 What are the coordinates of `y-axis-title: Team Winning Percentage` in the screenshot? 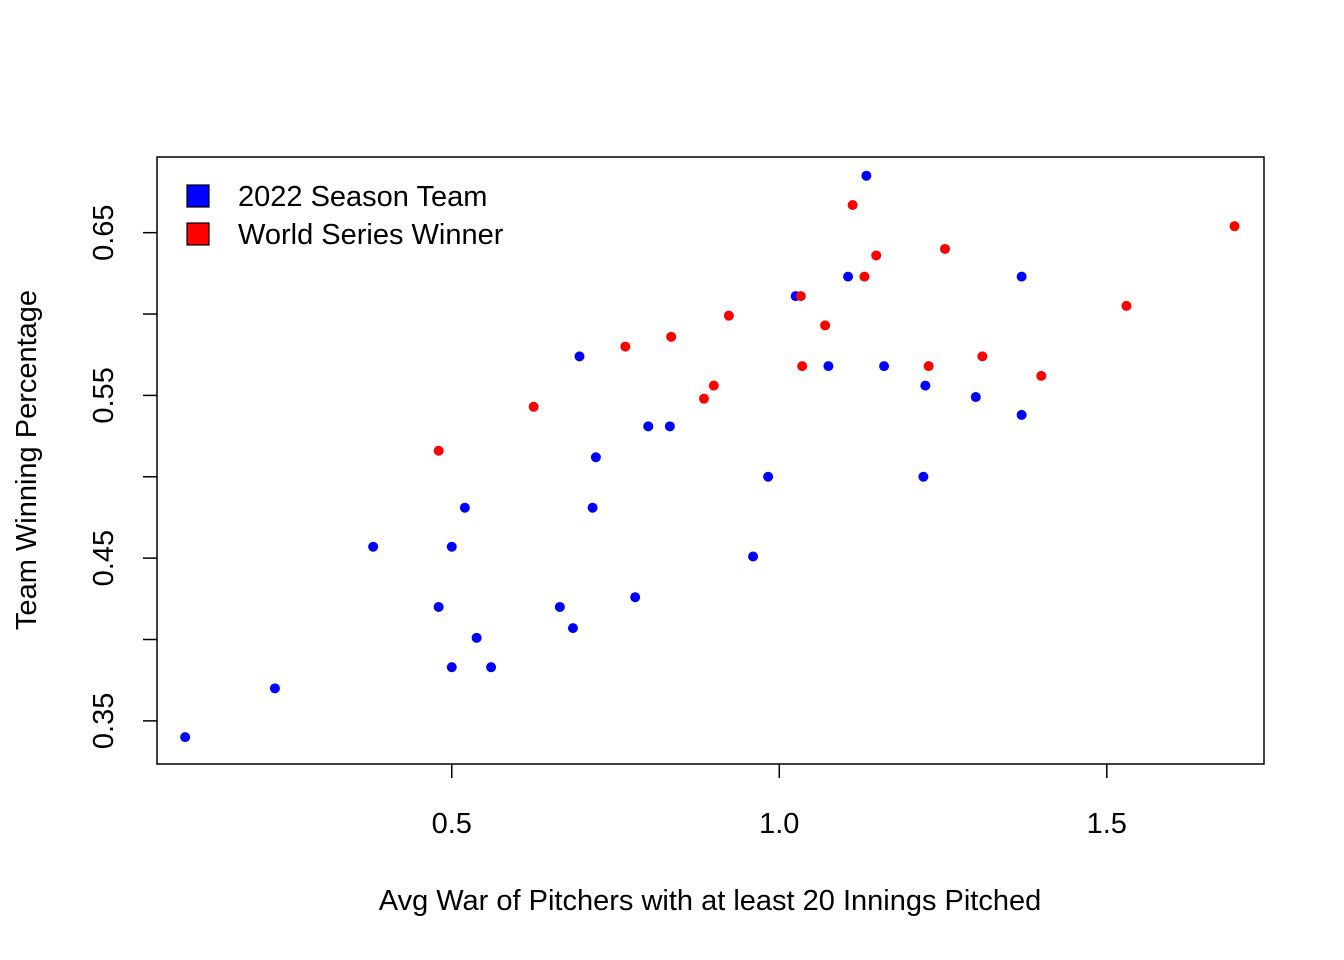 It's located at (27, 460).